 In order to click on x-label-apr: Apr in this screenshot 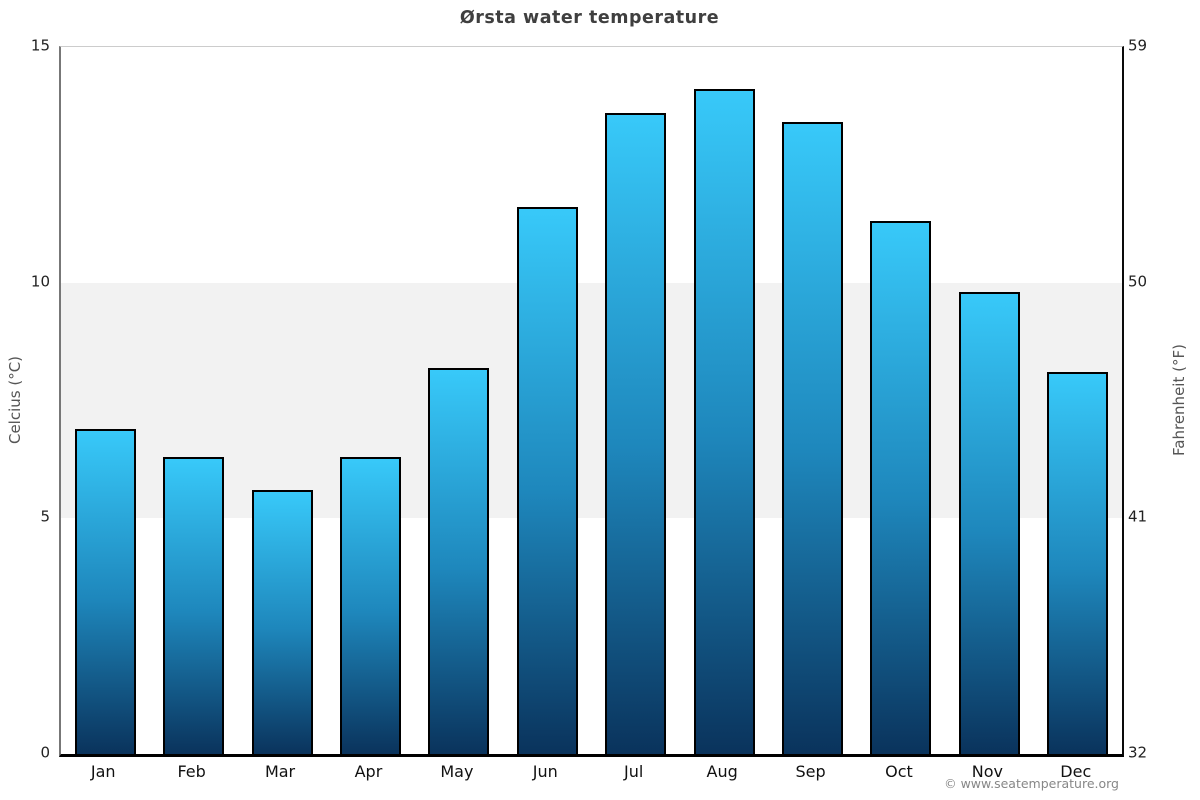, I will do `click(368, 771)`.